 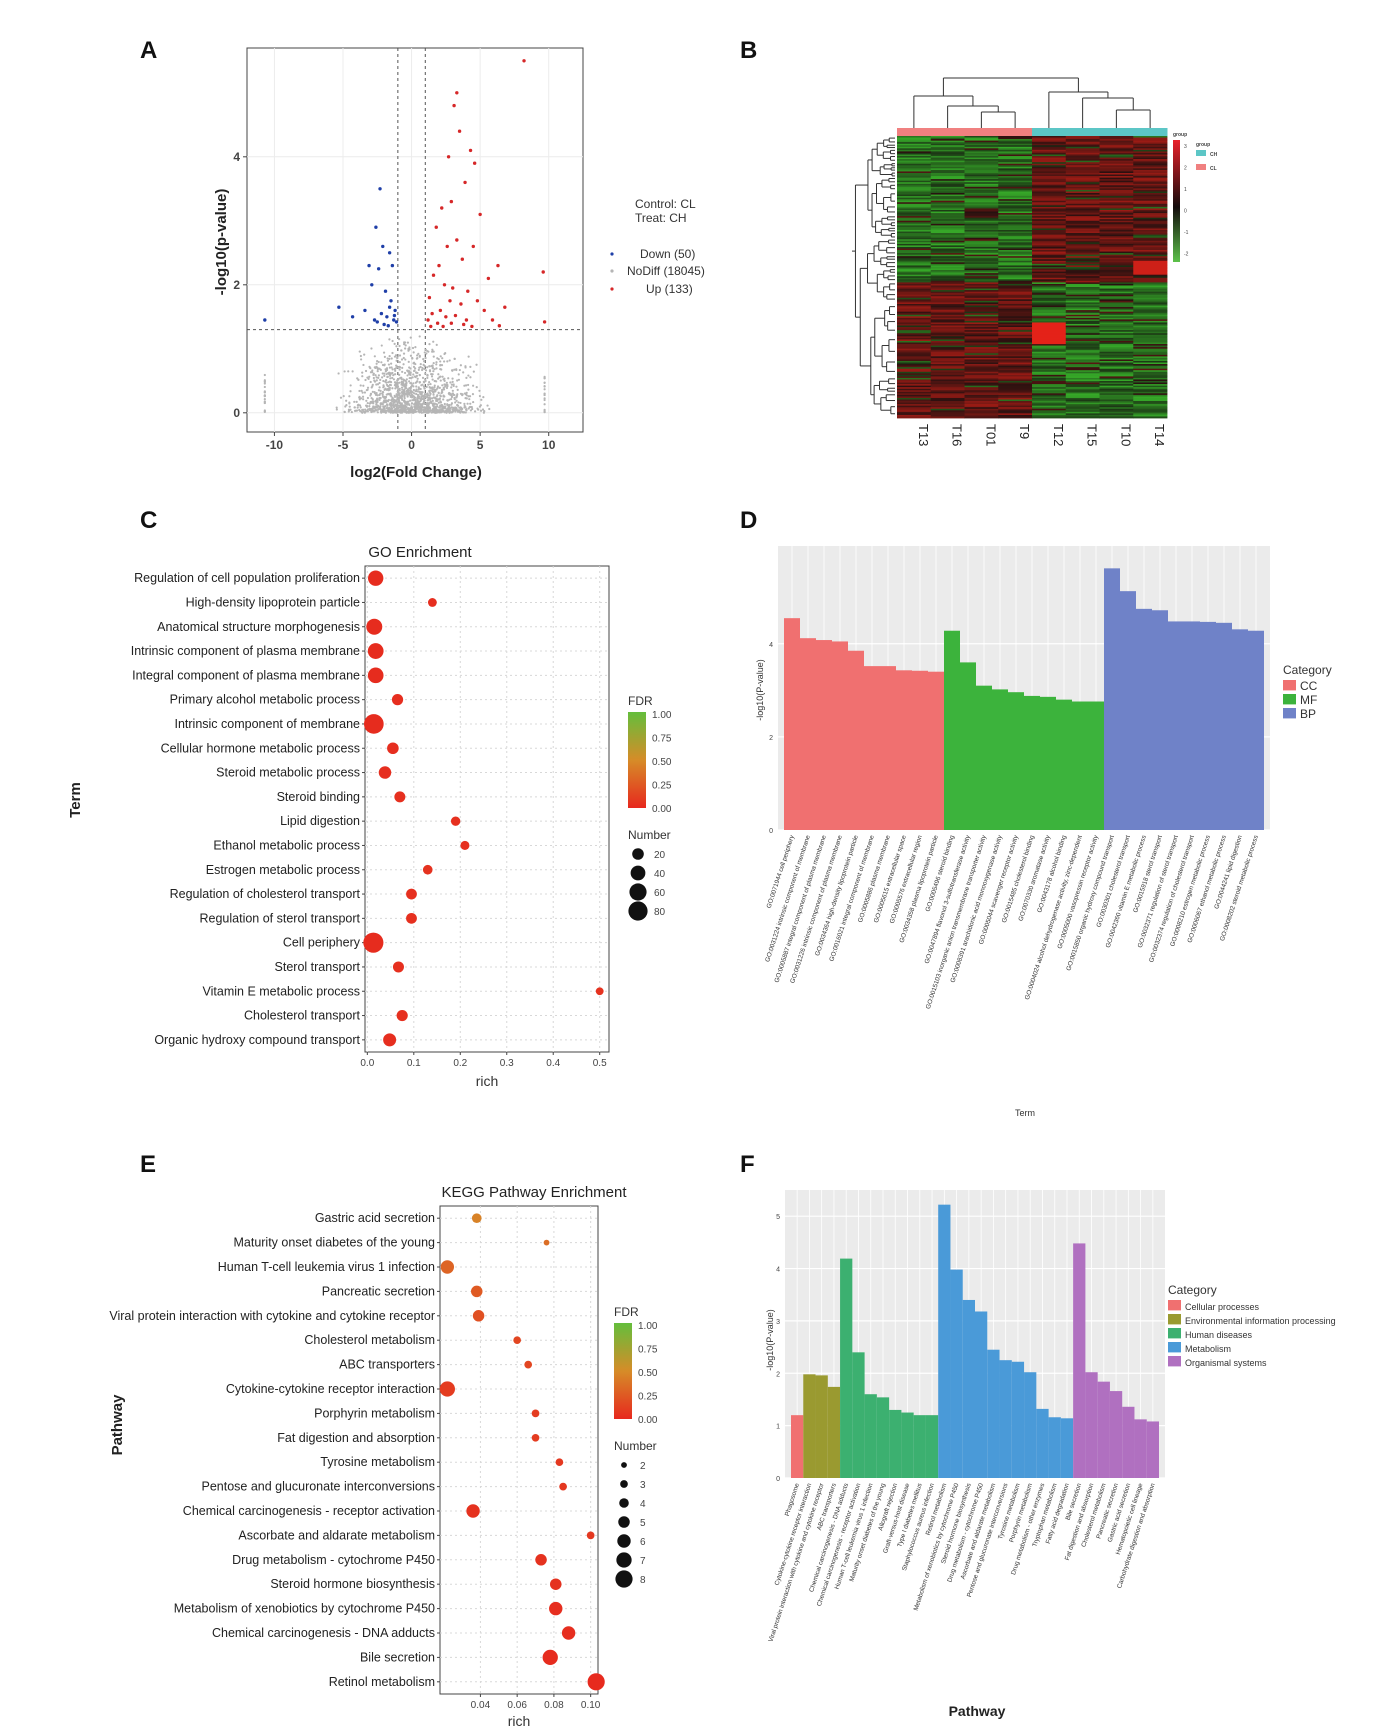 What do you see at coordinates (432, 313) in the screenshot?
I see `up-point` at bounding box center [432, 313].